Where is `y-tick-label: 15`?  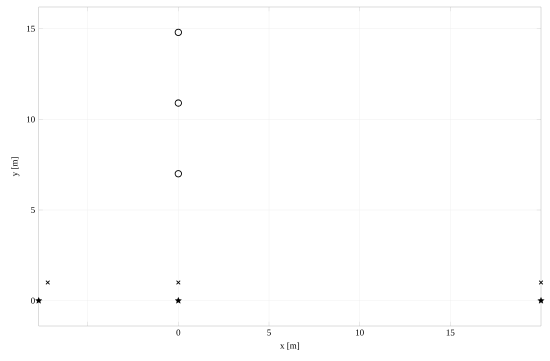
y-tick-label: 15 is located at coordinates (30, 29).